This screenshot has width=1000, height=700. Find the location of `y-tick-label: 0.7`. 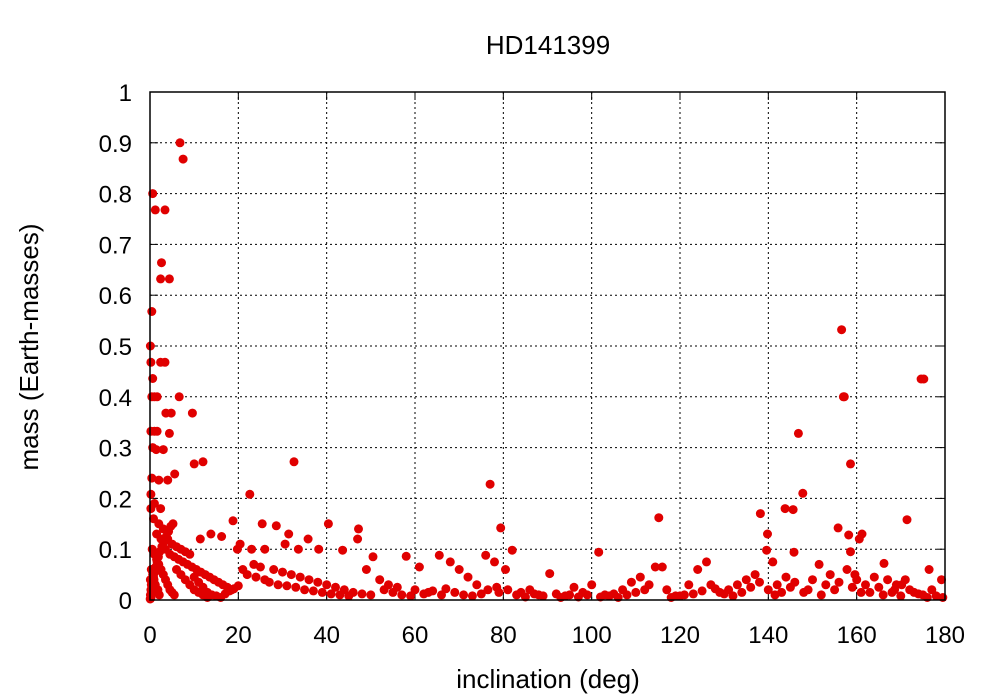

y-tick-label: 0.7 is located at coordinates (115, 245).